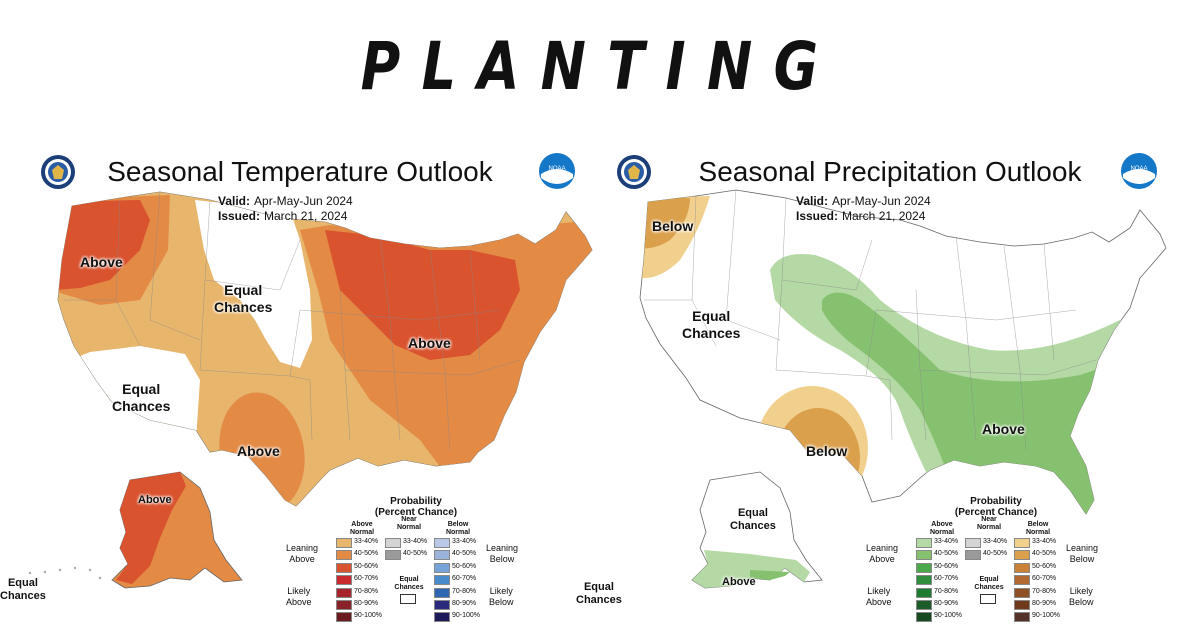  I want to click on above-swatch-label: 80-90%, so click(366, 603).